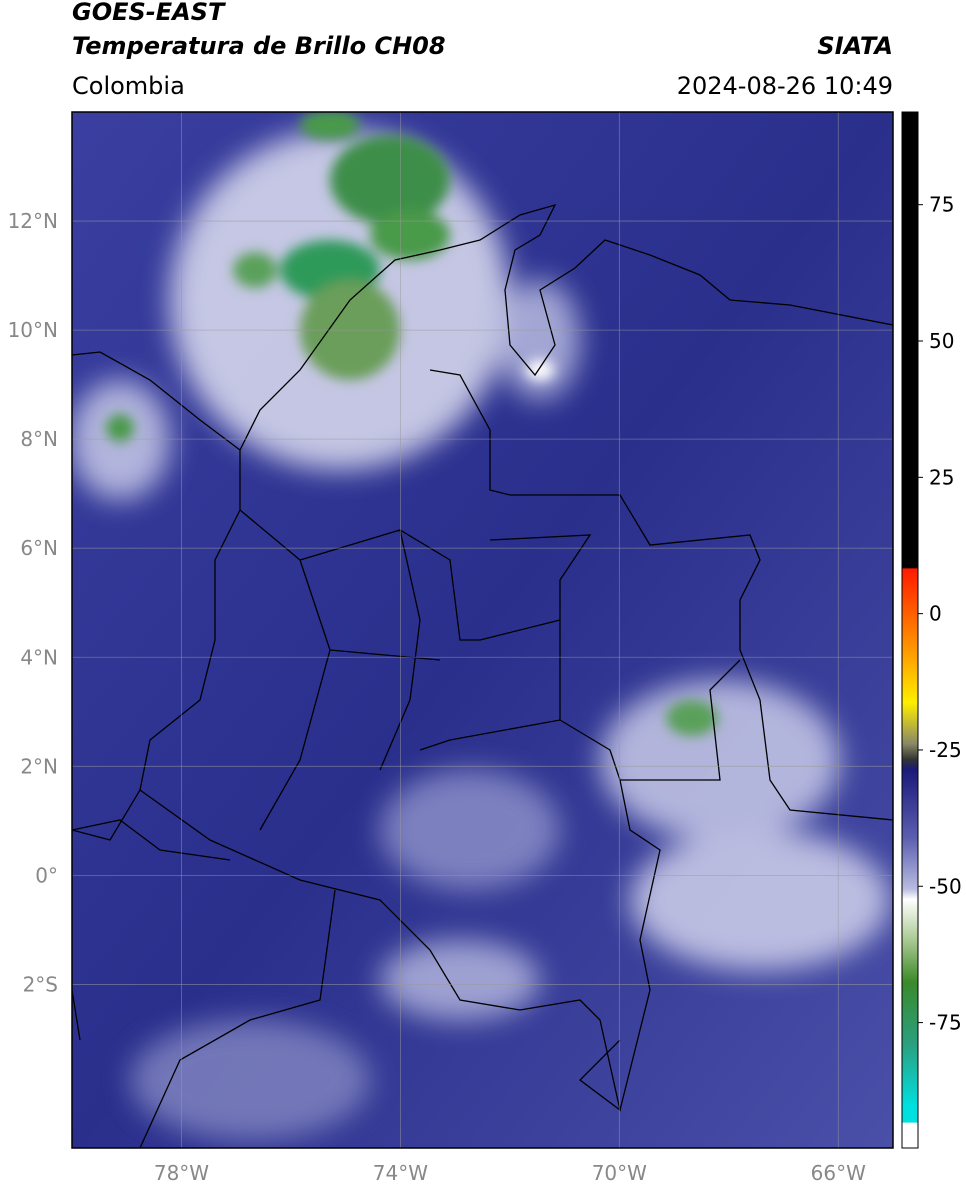 The width and height of the screenshot is (966, 1190). Describe the element at coordinates (149, 13) in the screenshot. I see `title: GOES-EAST` at that location.